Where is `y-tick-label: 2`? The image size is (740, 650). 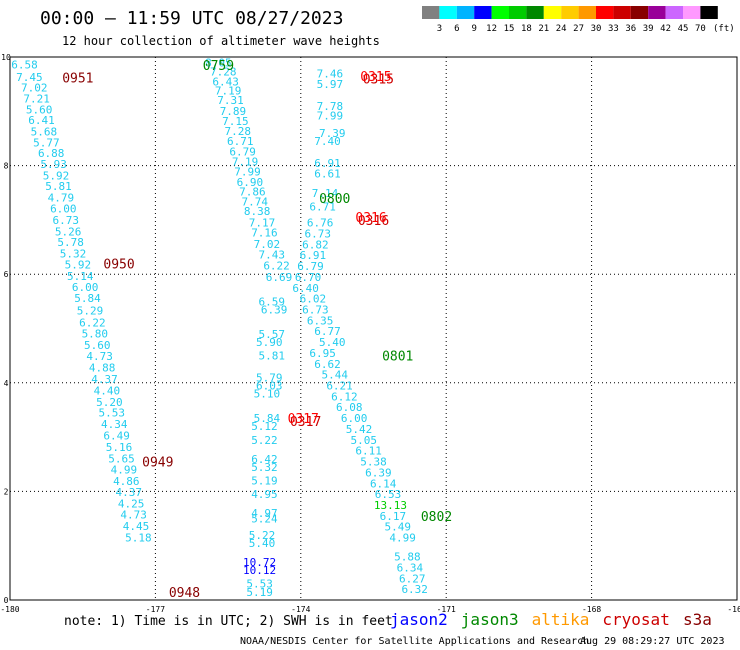 y-tick-label: 2 is located at coordinates (6, 491).